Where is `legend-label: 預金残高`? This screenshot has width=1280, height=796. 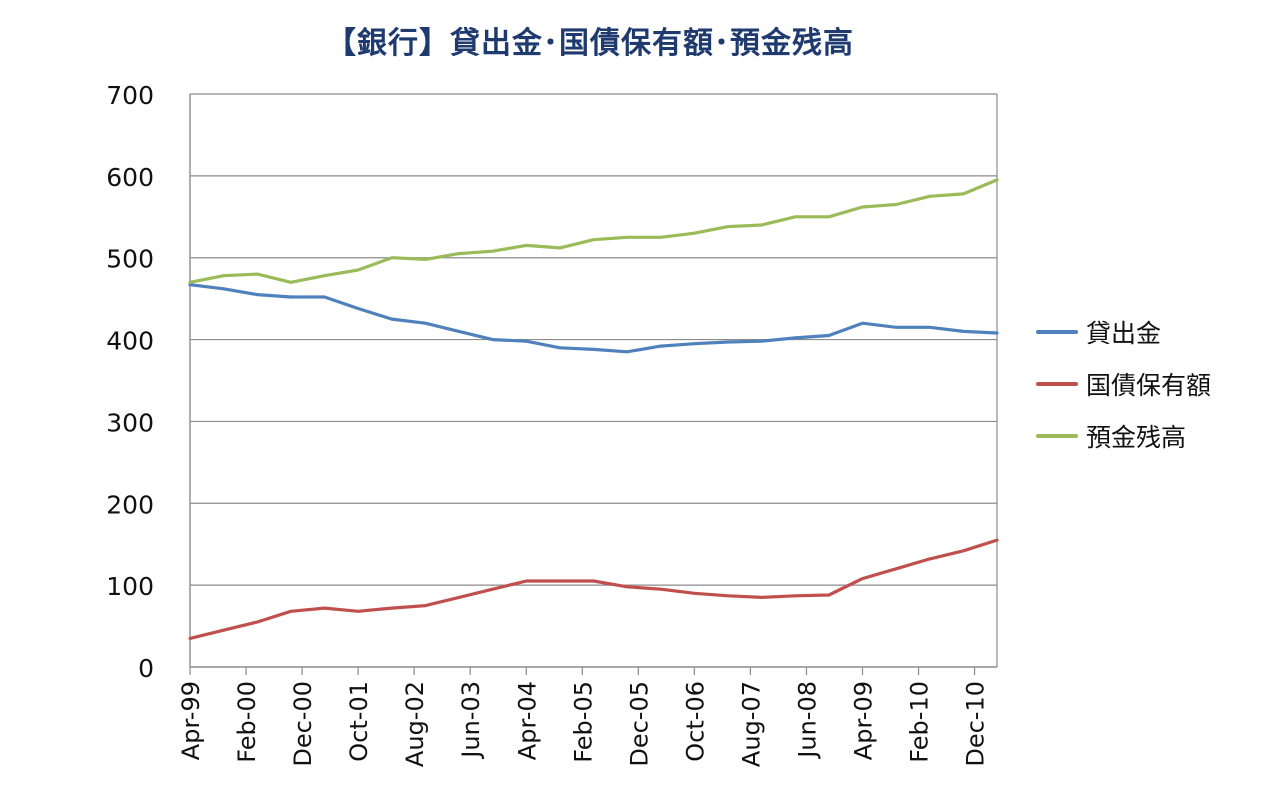 legend-label: 預金残高 is located at coordinates (1136, 437).